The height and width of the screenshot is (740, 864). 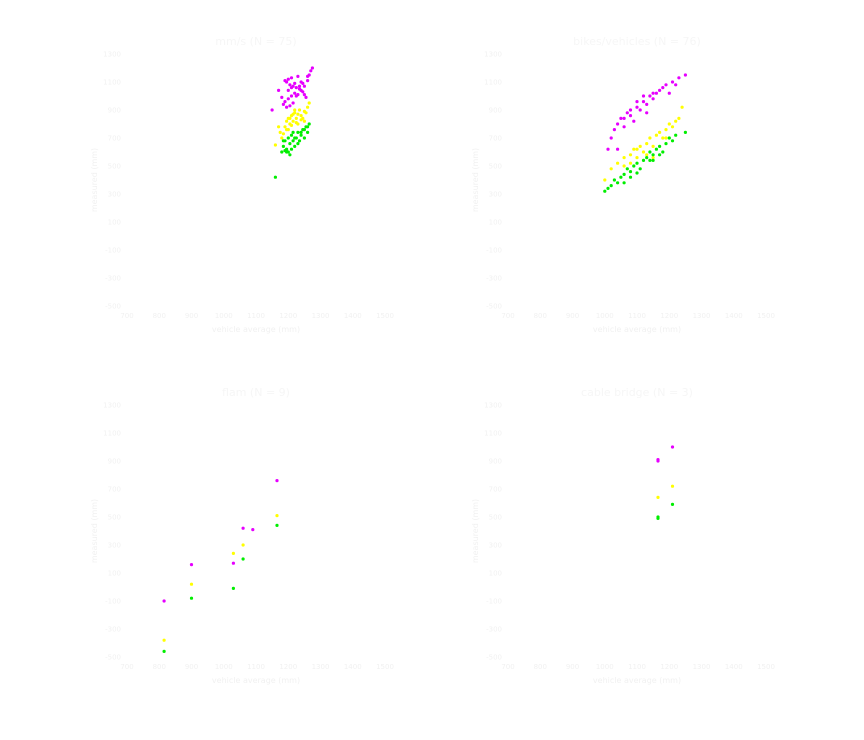 I want to click on x-tick-label: 1200, so click(x=288, y=316).